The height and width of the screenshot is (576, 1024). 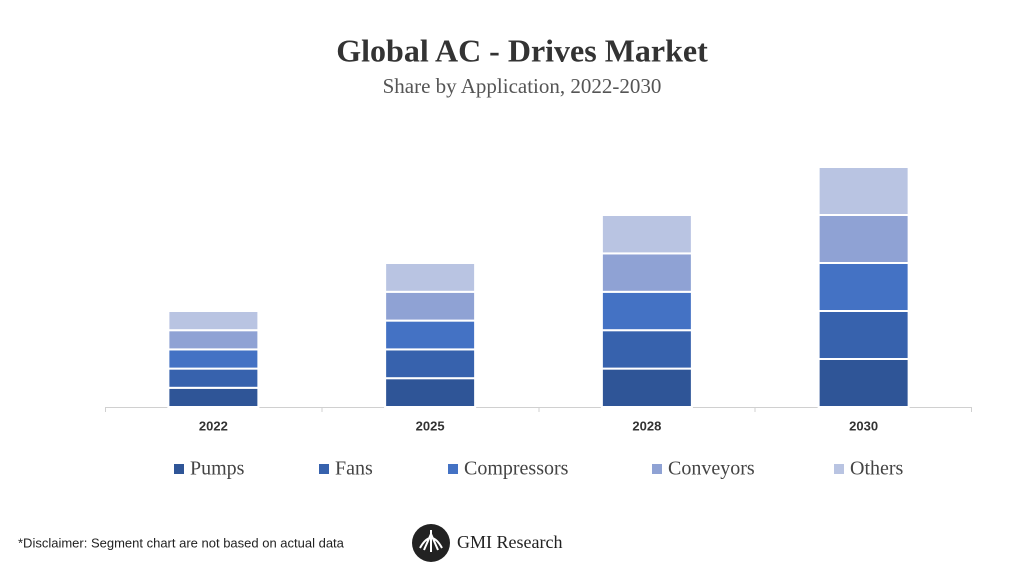 What do you see at coordinates (646, 425) in the screenshot?
I see `x-tick-label: 2028` at bounding box center [646, 425].